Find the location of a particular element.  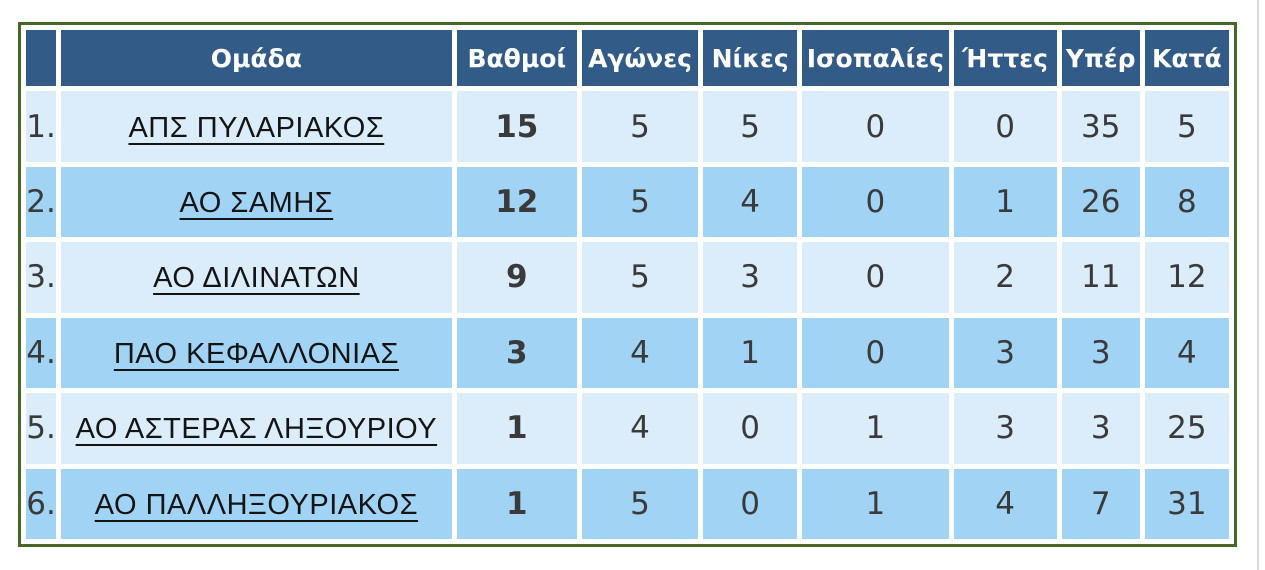

losses-cell: 1 is located at coordinates (1005, 202).